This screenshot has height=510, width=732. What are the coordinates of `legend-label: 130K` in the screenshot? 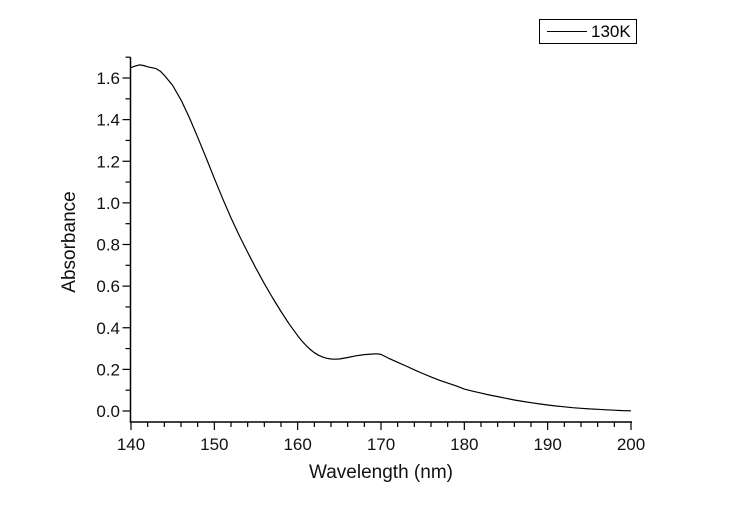 It's located at (611, 31).